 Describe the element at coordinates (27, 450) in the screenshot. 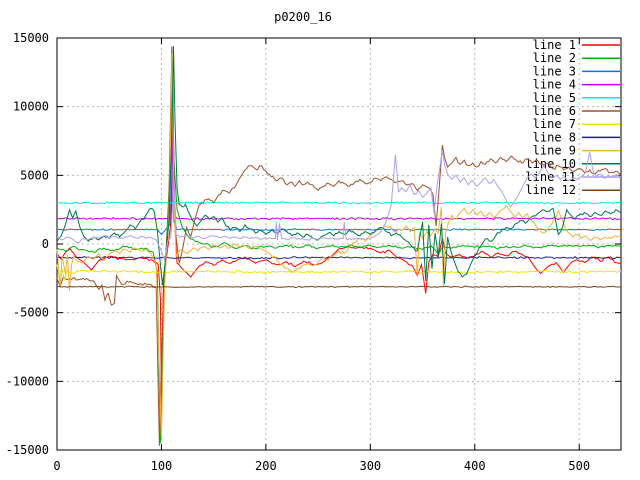

I see `y-tick-label: -15000` at that location.